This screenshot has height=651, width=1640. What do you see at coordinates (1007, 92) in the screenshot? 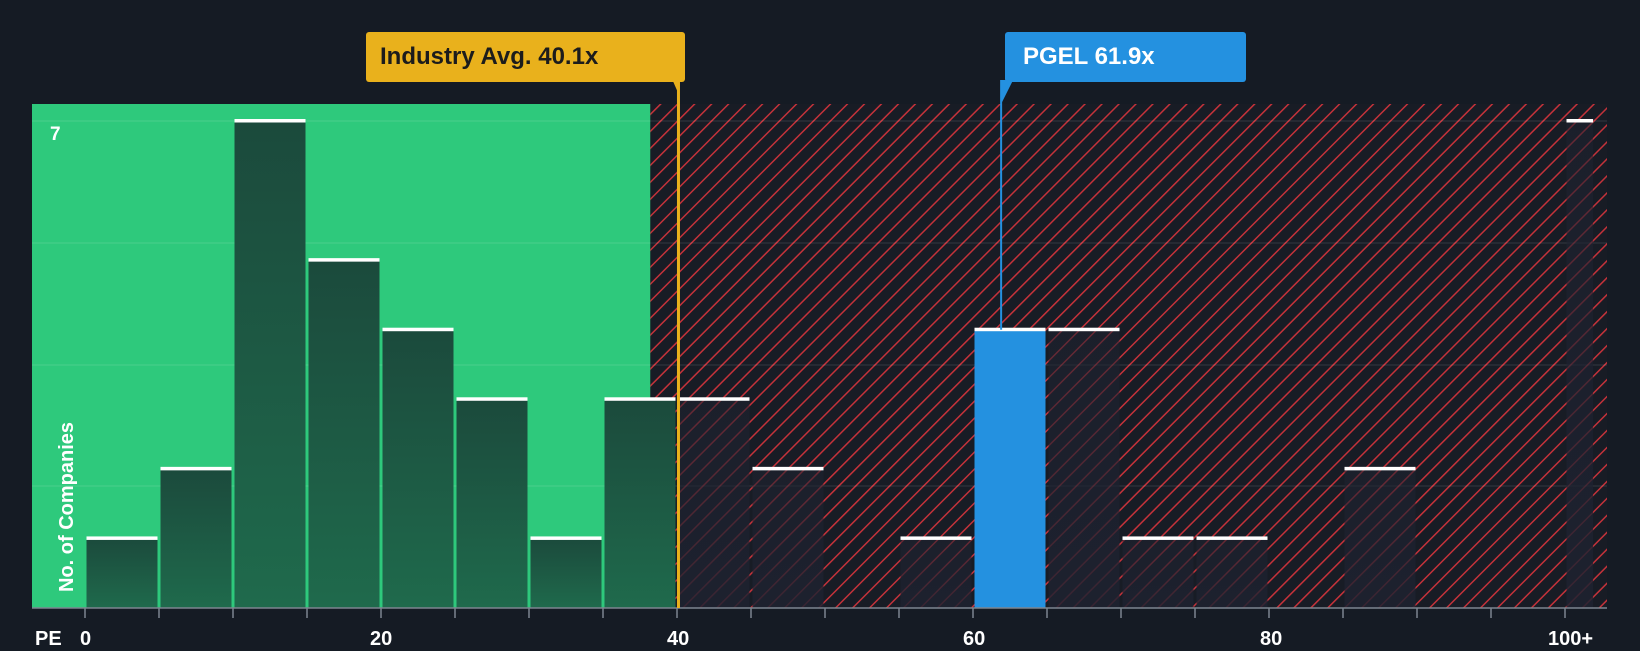
I see `company-callout-pointer` at bounding box center [1007, 92].